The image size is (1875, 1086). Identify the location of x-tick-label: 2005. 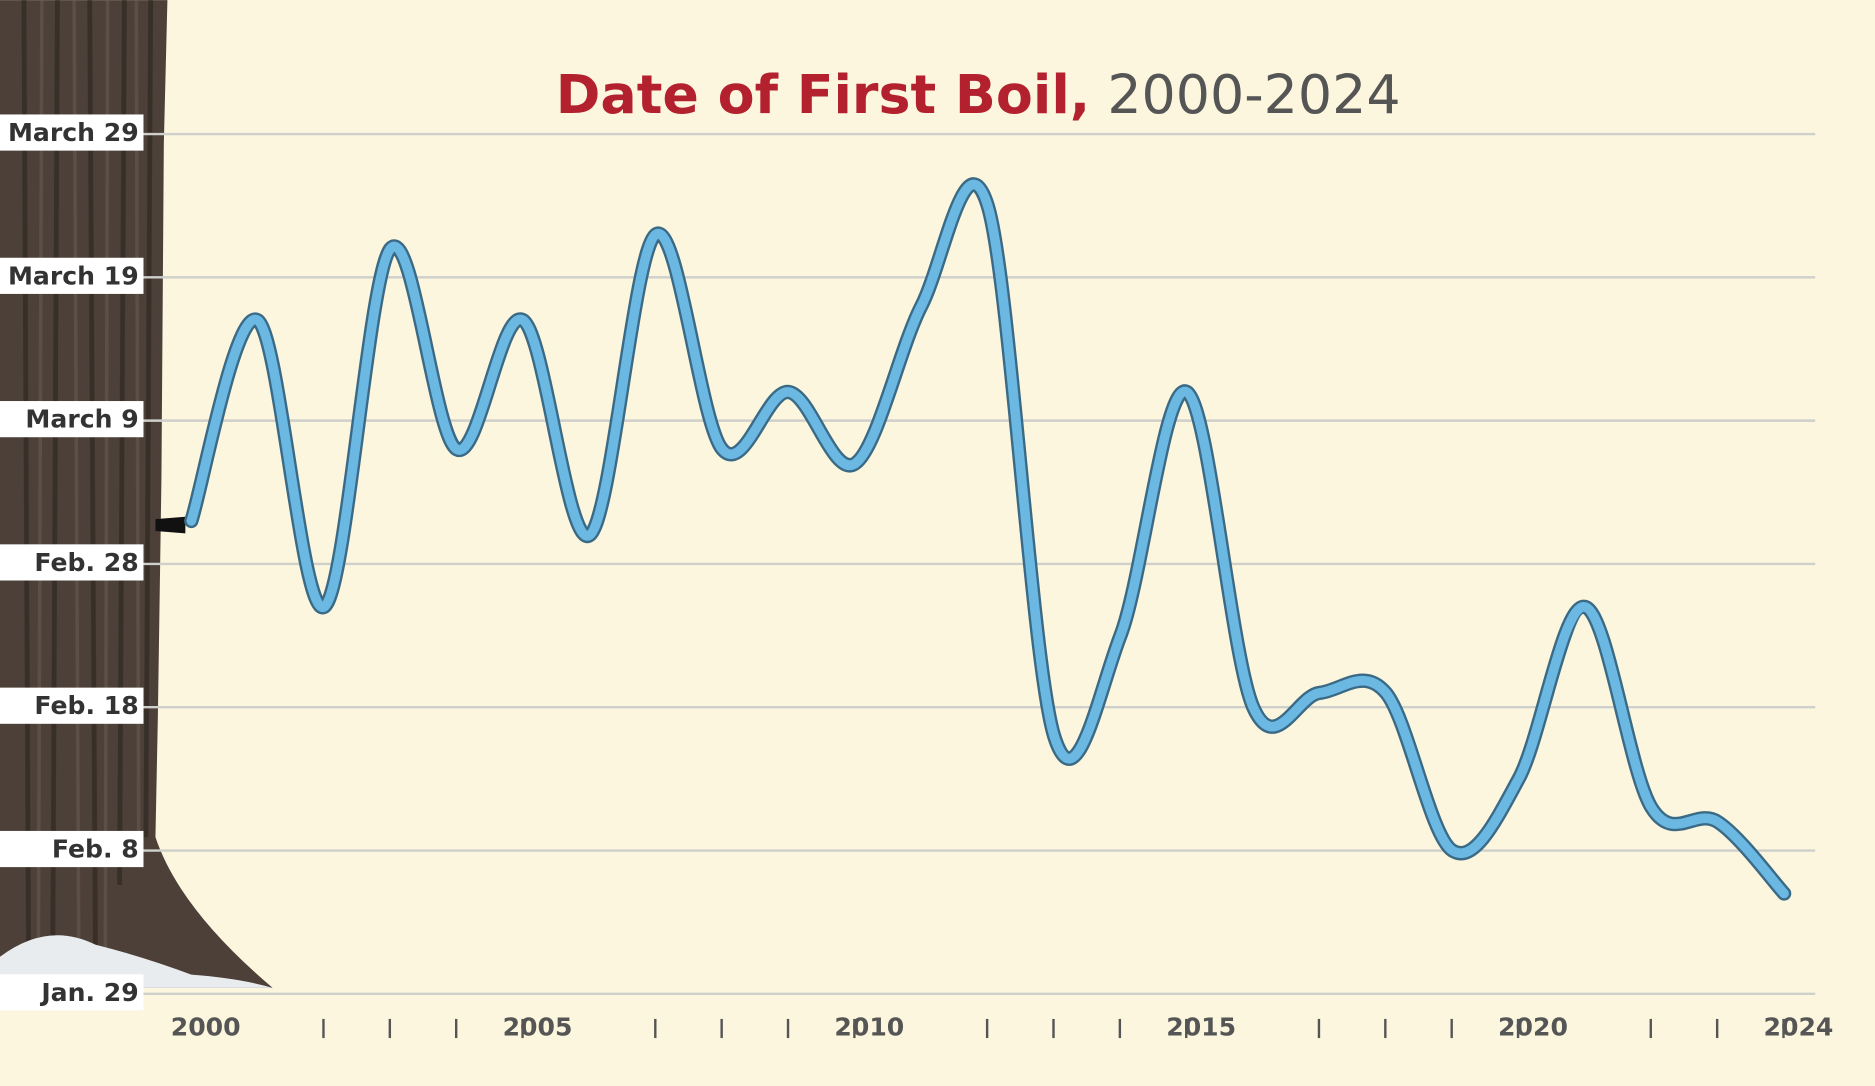
(538, 1026).